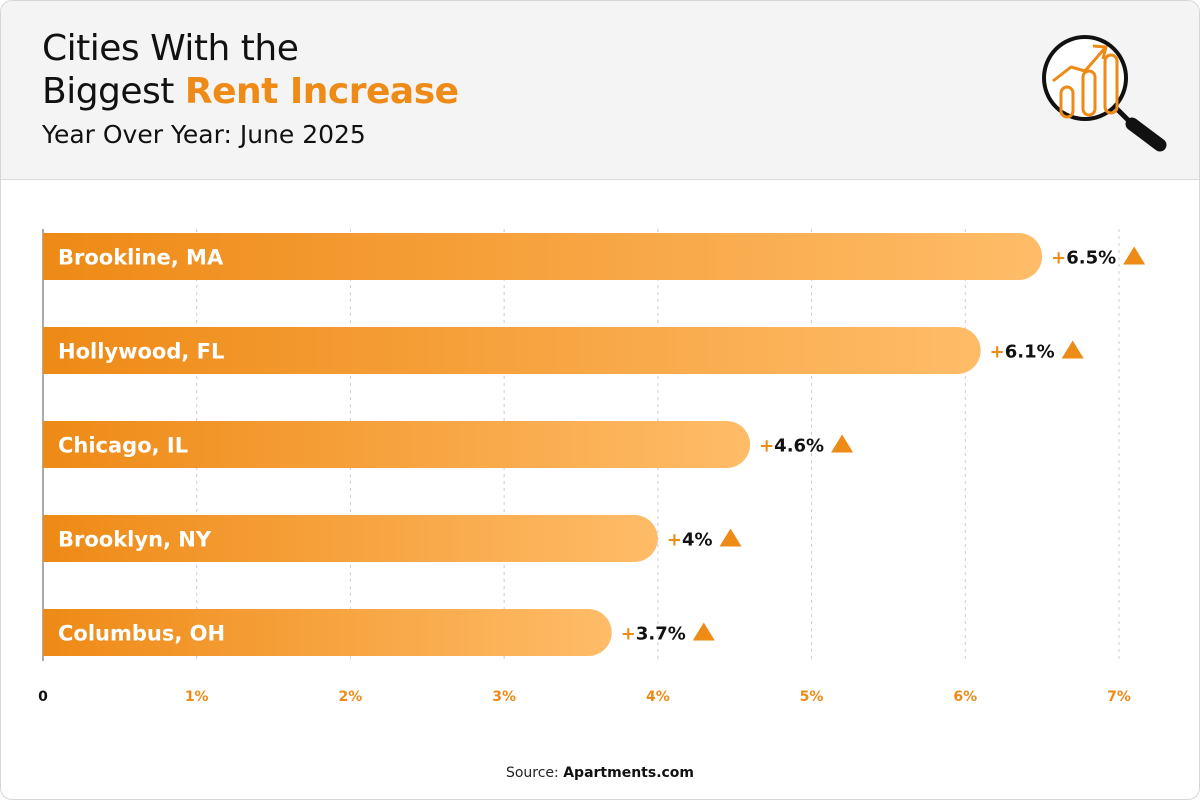 This screenshot has height=800, width=1200. Describe the element at coordinates (653, 634) in the screenshot. I see `data-label: +3.7%` at that location.